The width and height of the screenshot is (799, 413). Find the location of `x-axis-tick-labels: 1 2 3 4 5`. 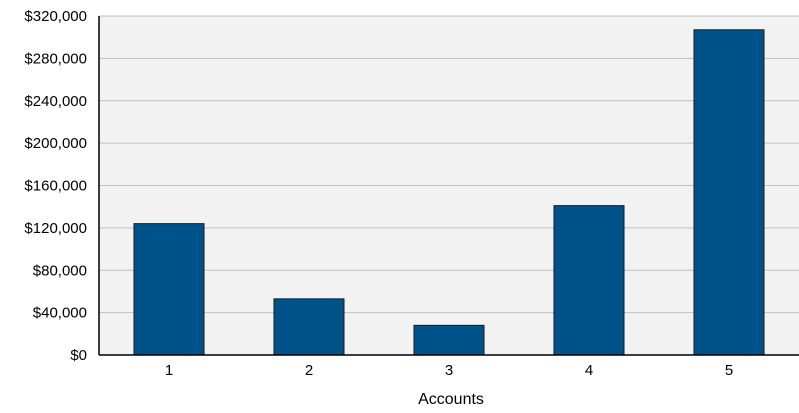

x-axis-tick-labels: 1 2 3 4 5 is located at coordinates (449, 370).